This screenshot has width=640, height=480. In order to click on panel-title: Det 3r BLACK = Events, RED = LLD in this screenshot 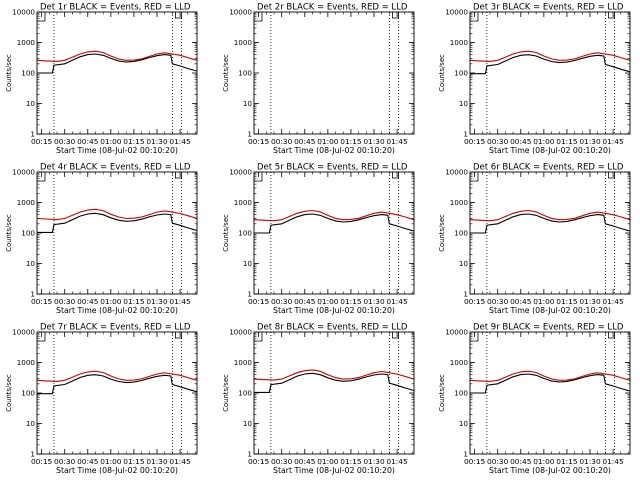, I will do `click(548, 8)`.